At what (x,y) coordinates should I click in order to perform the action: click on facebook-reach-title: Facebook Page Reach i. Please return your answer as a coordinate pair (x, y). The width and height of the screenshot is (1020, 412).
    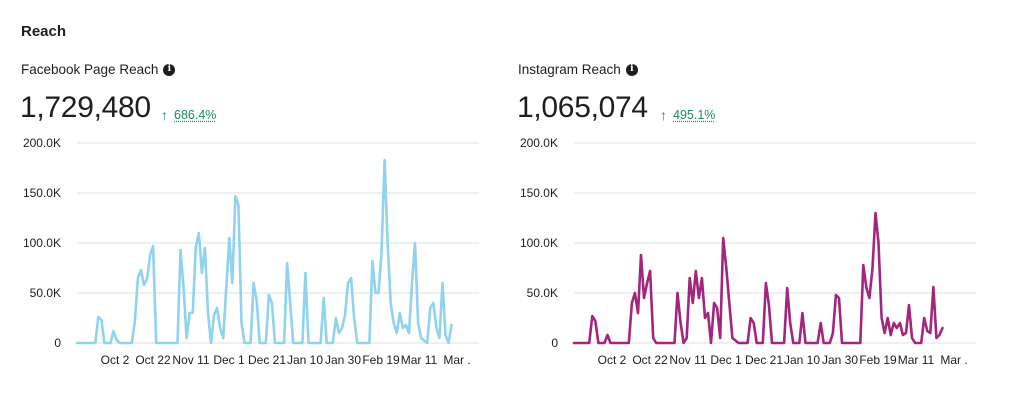
    Looking at the image, I should click on (98, 69).